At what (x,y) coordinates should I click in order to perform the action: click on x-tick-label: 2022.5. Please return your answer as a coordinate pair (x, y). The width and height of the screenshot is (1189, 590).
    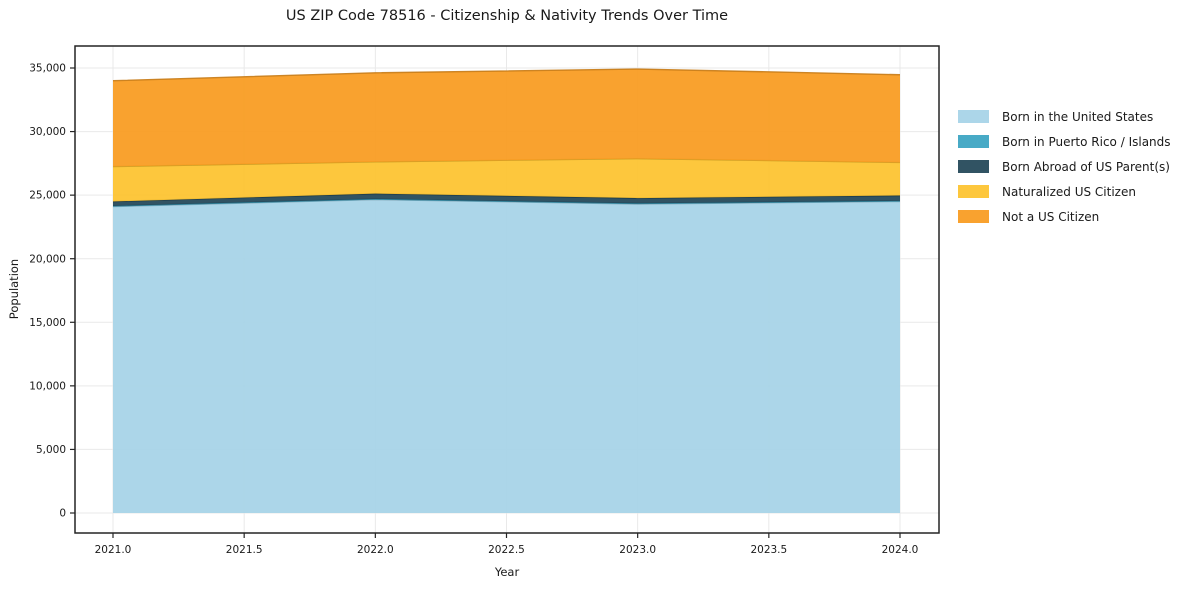
    Looking at the image, I should click on (506, 550).